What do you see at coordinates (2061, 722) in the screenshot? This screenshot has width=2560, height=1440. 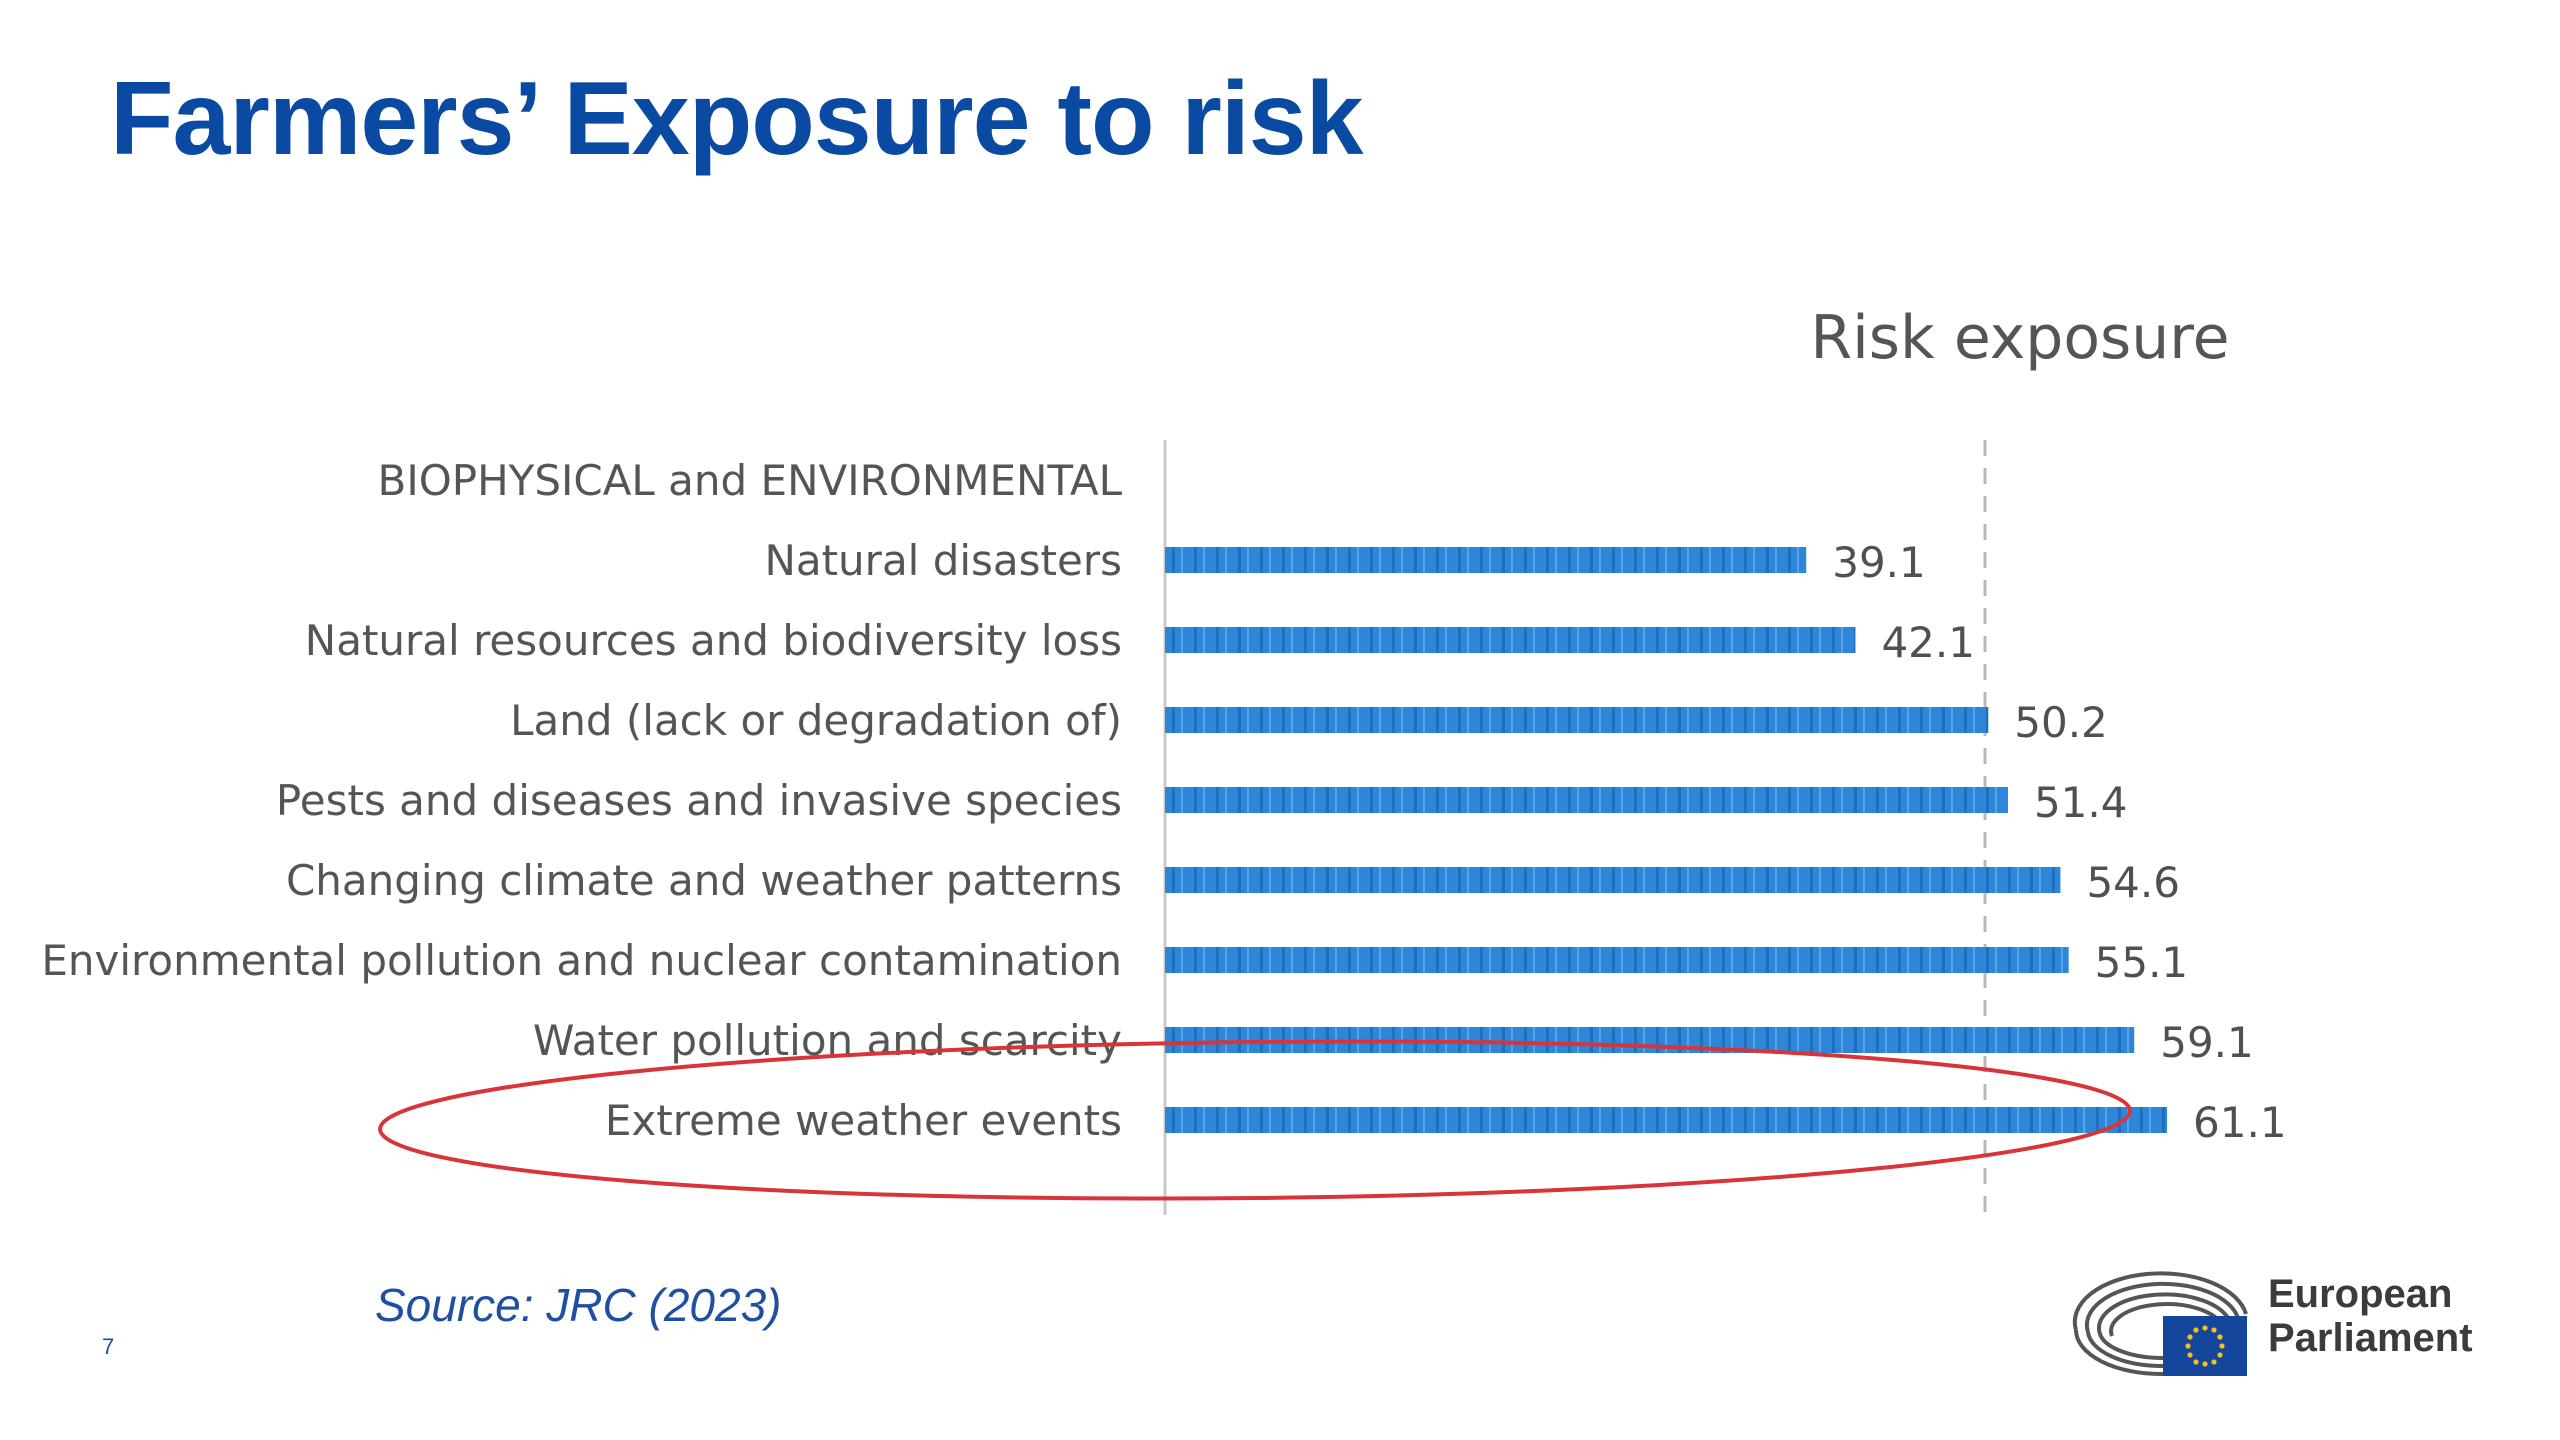 I see `value-label: 50.2` at bounding box center [2061, 722].